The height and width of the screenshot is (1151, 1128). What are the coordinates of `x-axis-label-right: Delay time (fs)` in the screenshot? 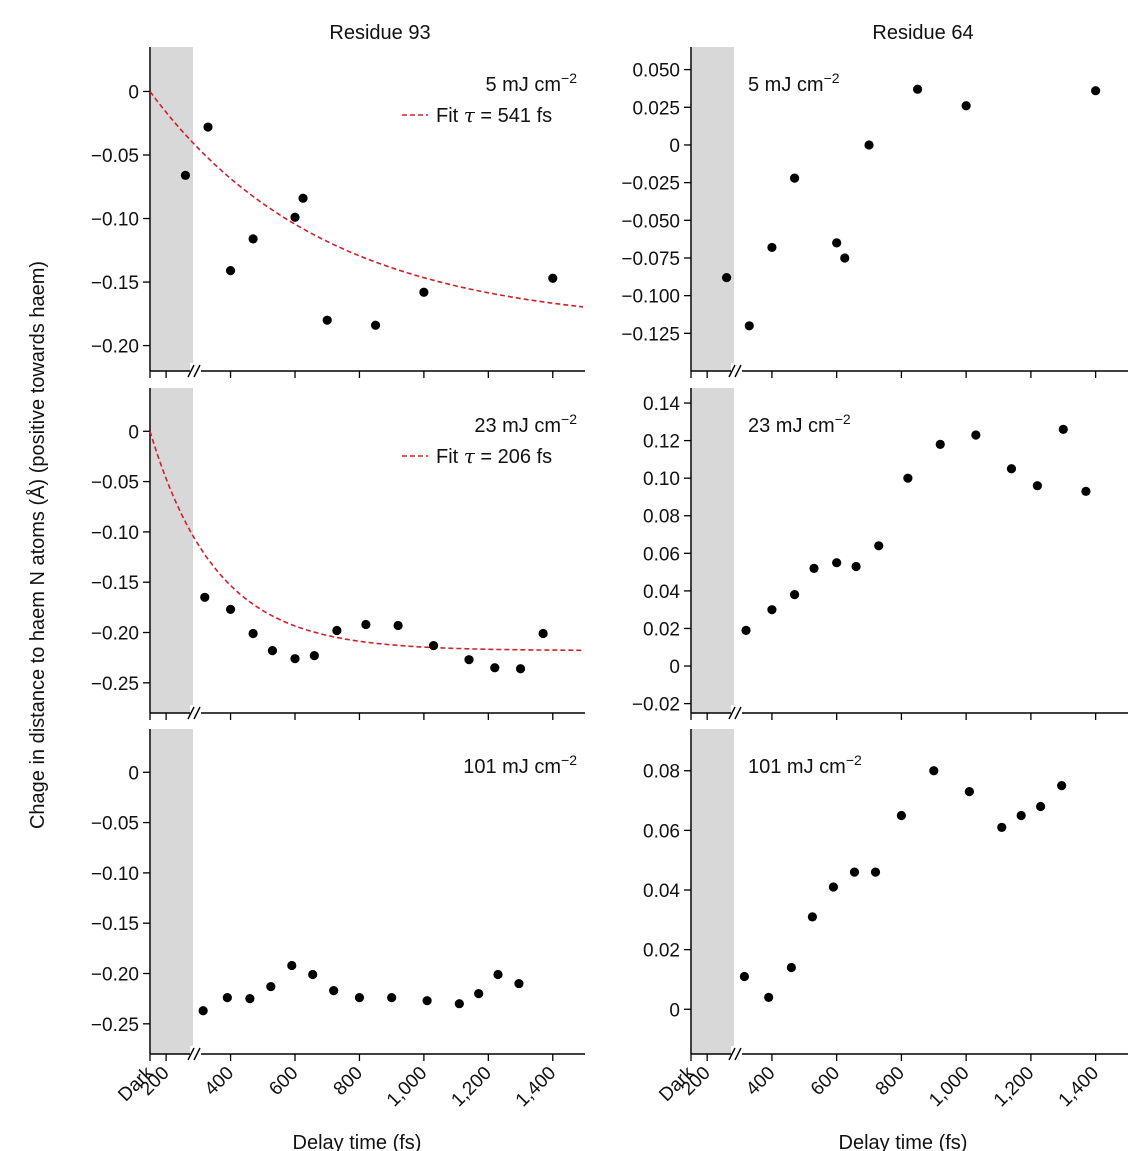 It's located at (903, 1141).